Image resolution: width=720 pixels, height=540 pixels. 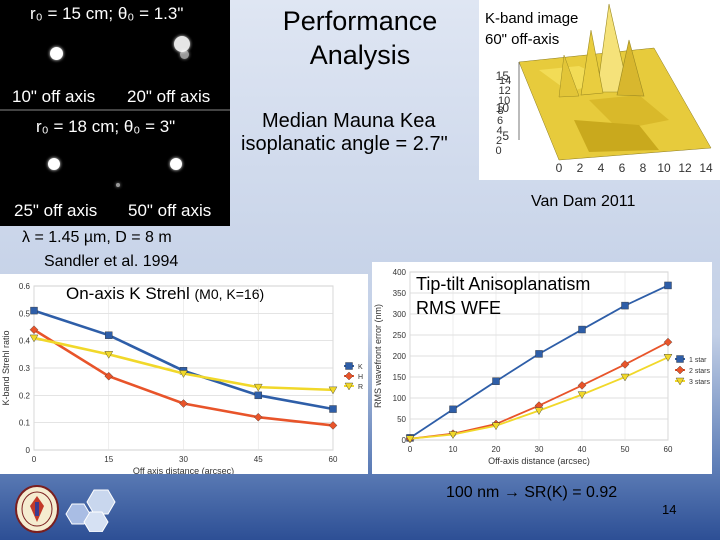 What do you see at coordinates (583, 201) in the screenshot?
I see `citation-van-dam: Van Dam 2011` at bounding box center [583, 201].